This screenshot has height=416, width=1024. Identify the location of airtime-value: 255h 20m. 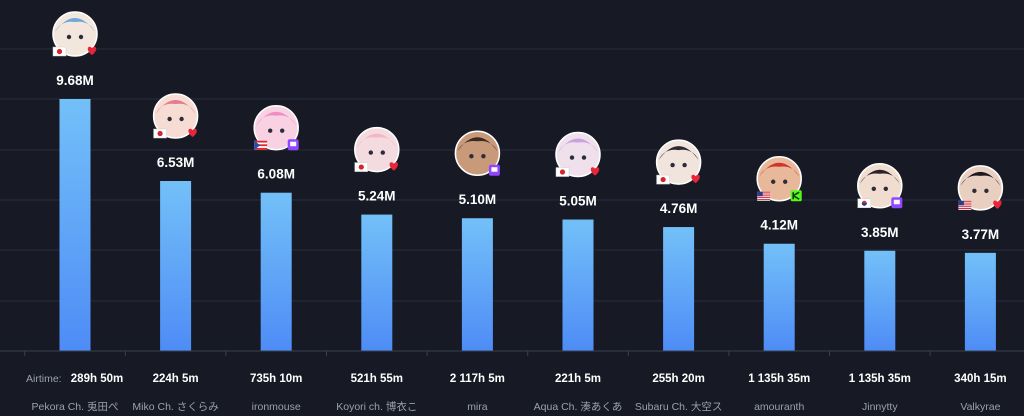
(678, 379).